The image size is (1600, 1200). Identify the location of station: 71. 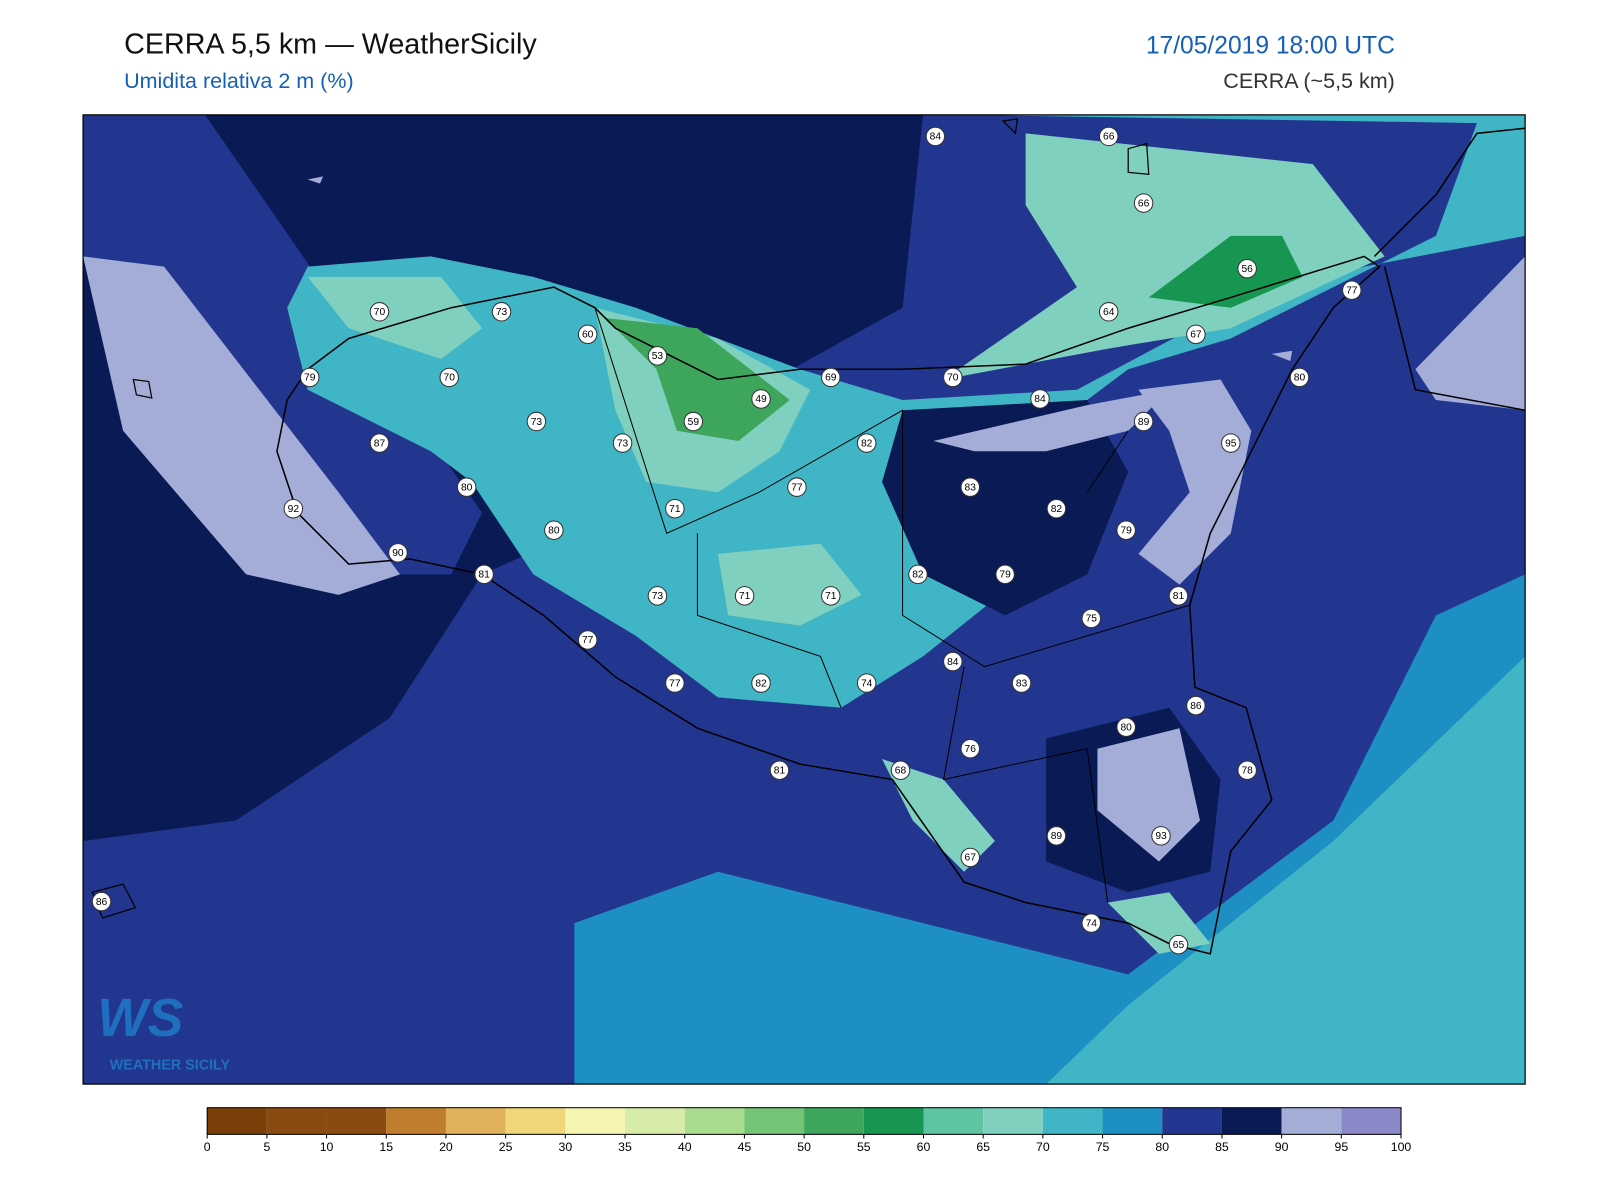
(831, 596).